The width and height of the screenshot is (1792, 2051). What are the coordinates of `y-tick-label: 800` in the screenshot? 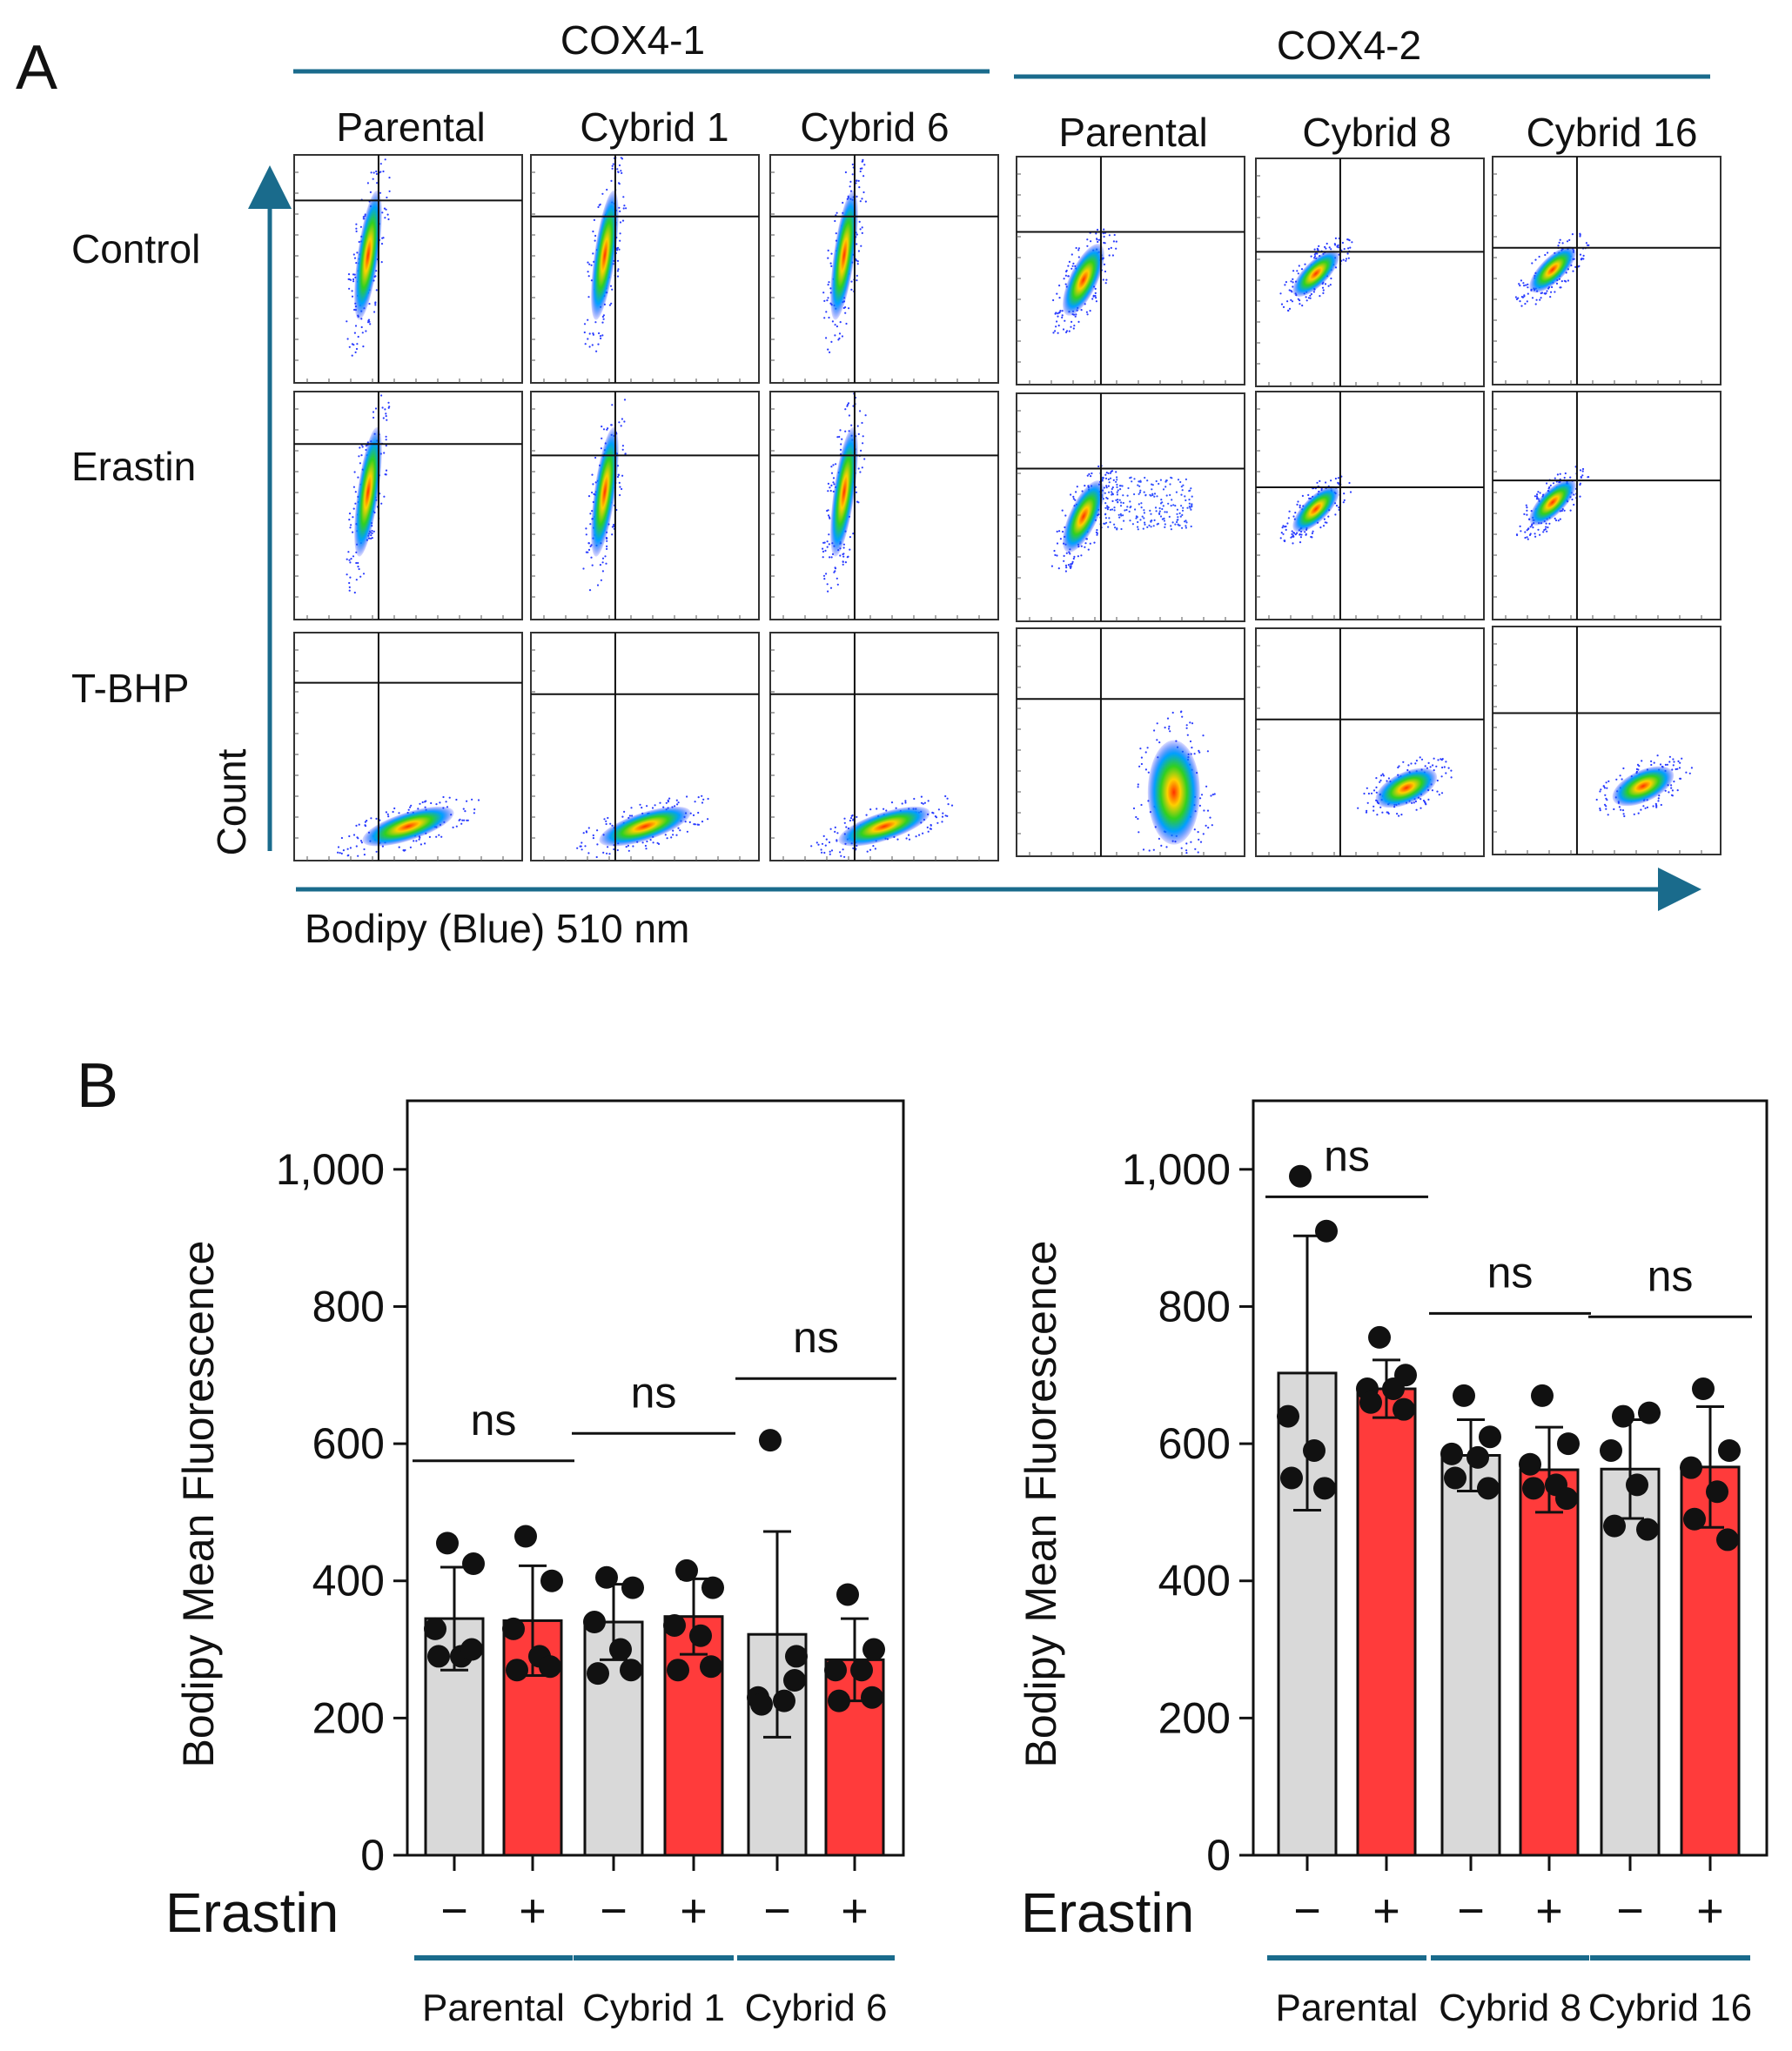 It's located at (1194, 1306).